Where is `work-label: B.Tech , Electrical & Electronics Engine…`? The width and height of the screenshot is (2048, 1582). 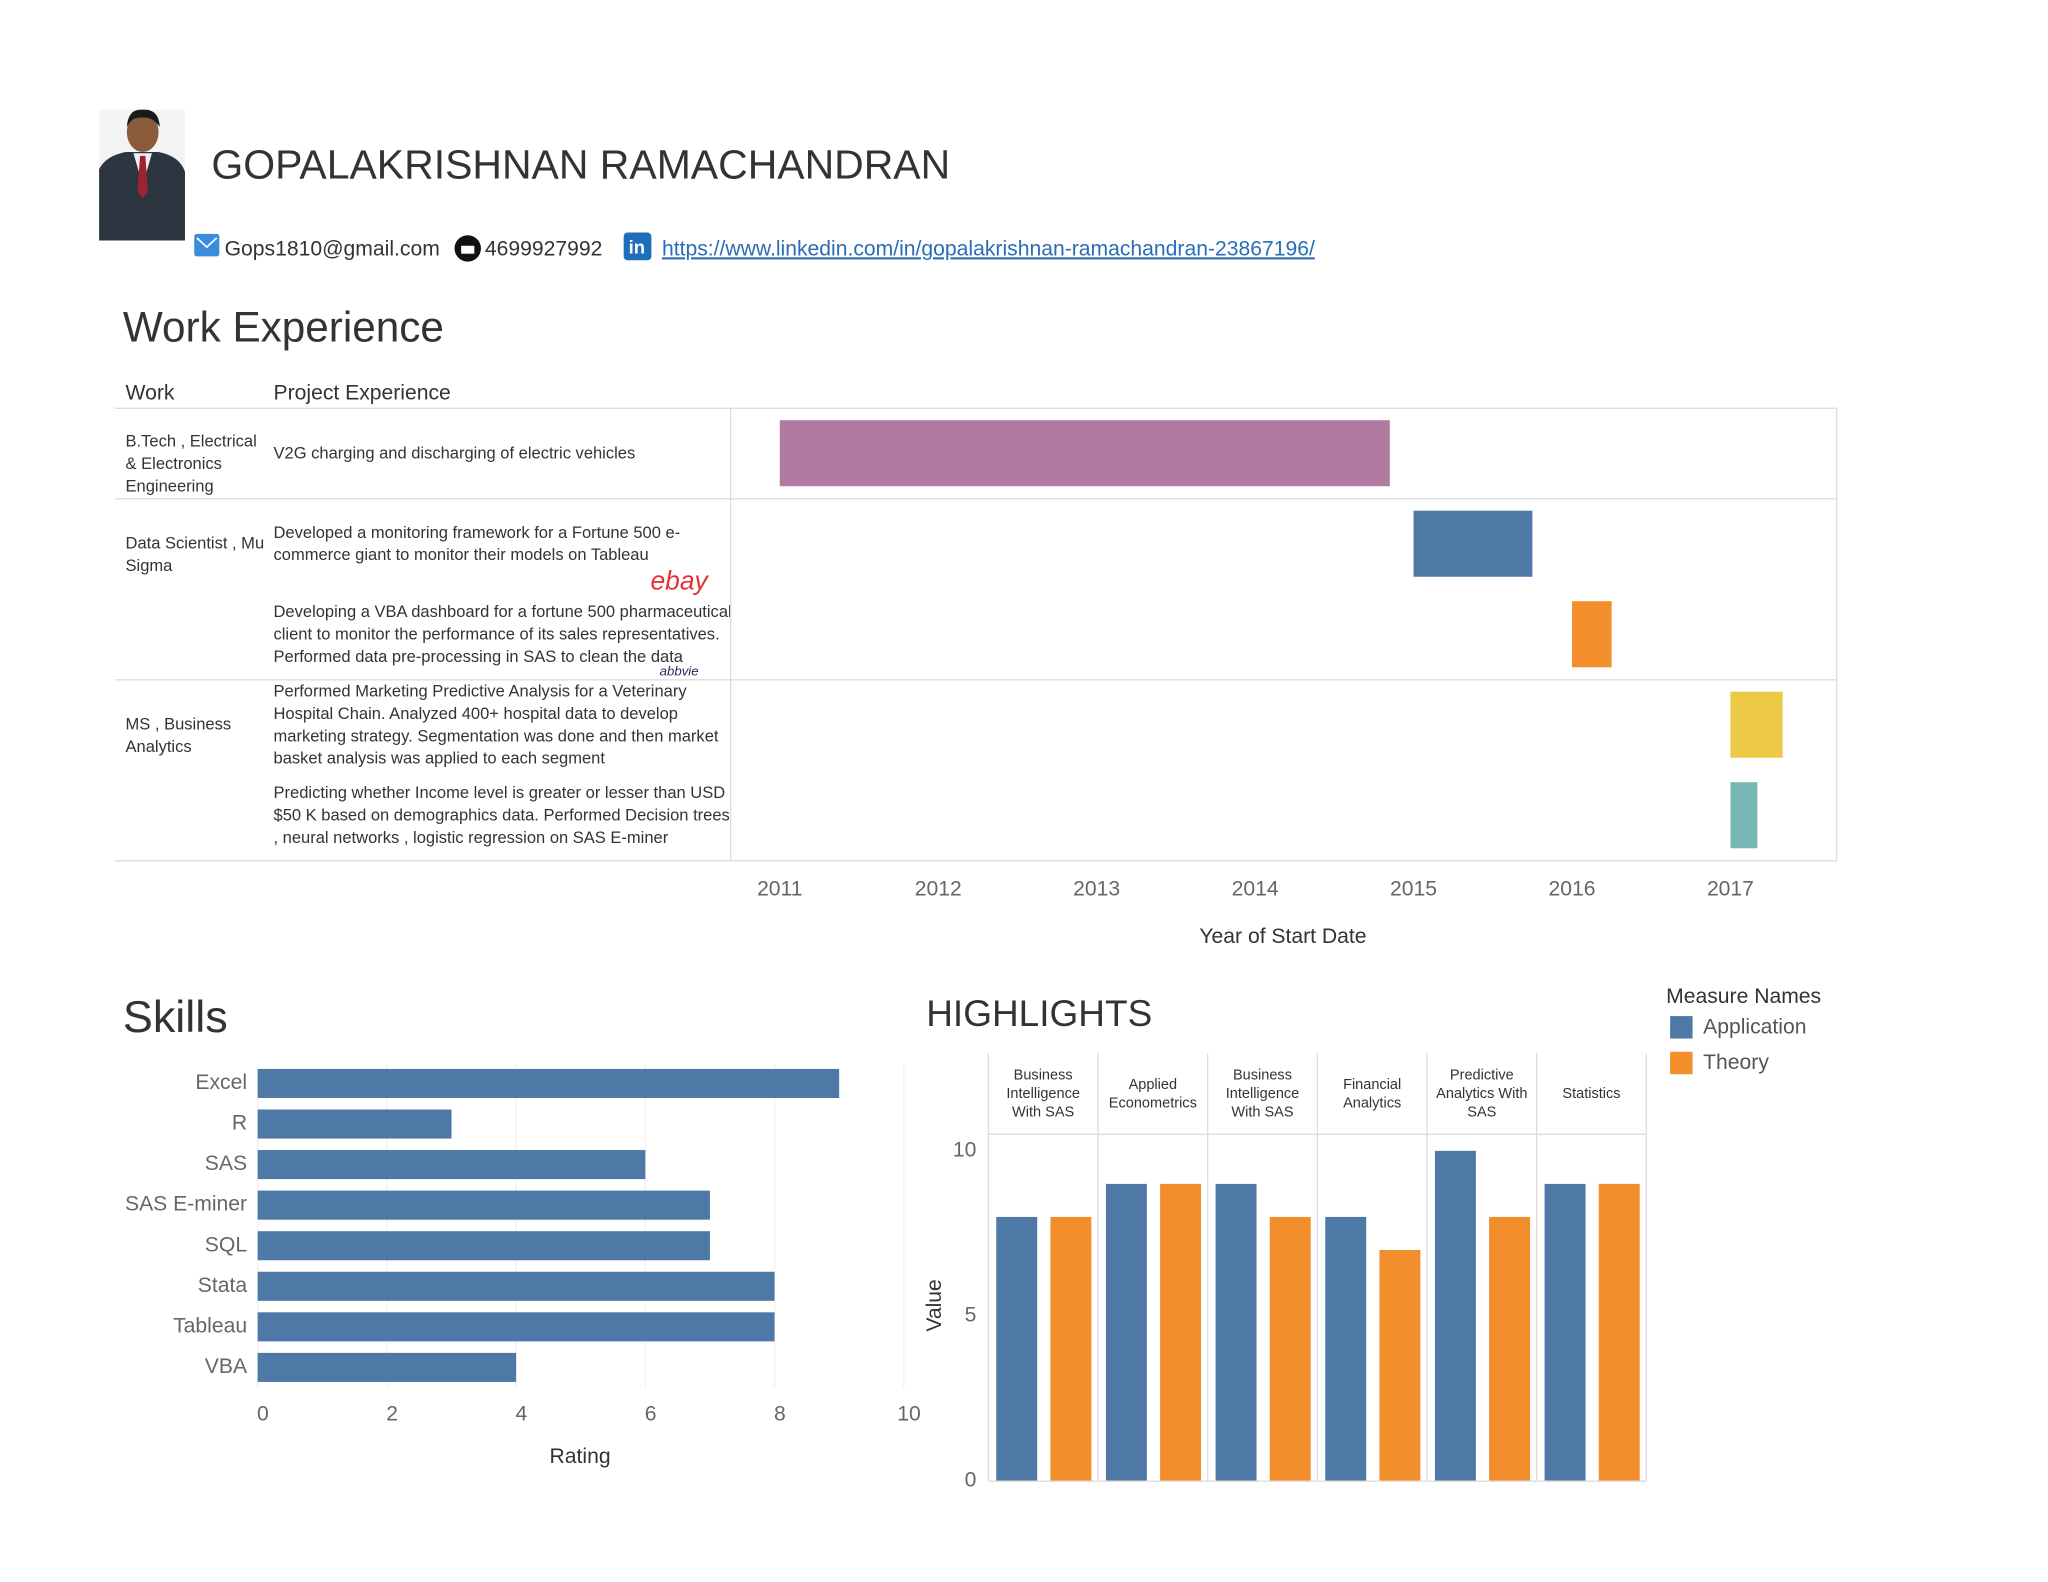 work-label: B.Tech , Electrical & Electronics Engine… is located at coordinates (191, 463).